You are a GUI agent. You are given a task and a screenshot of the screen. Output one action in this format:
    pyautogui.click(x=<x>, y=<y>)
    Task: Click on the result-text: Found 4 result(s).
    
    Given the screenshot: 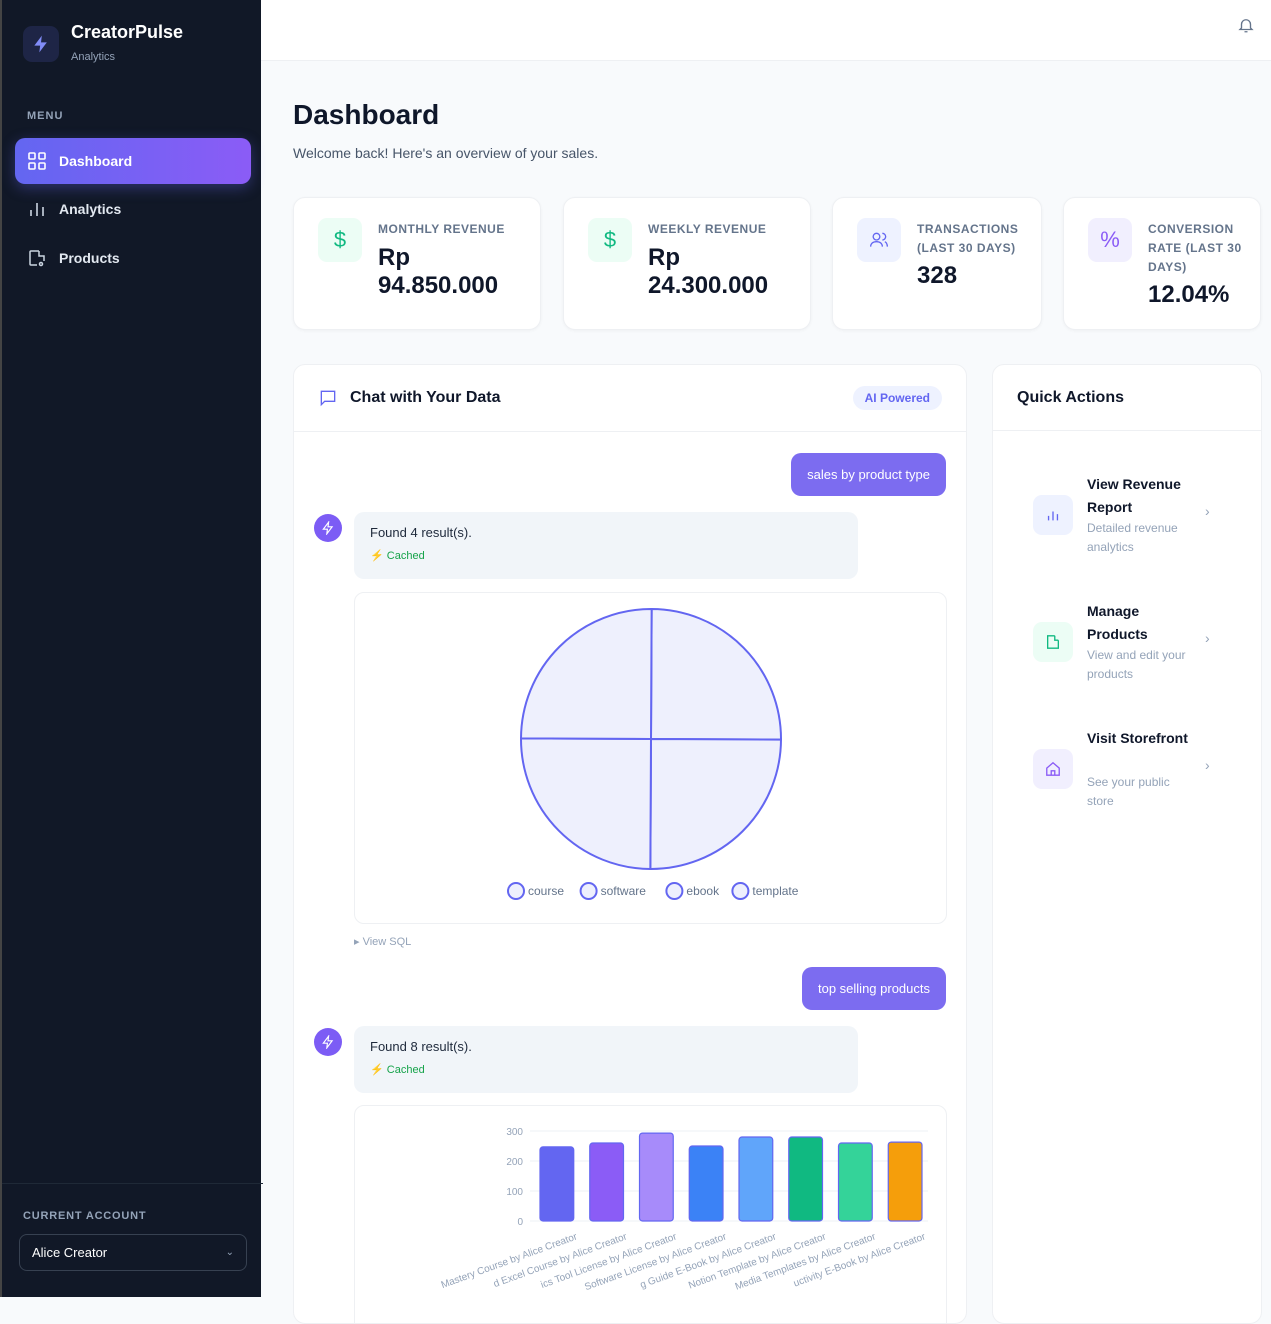 What is the action you would take?
    pyautogui.click(x=421, y=532)
    